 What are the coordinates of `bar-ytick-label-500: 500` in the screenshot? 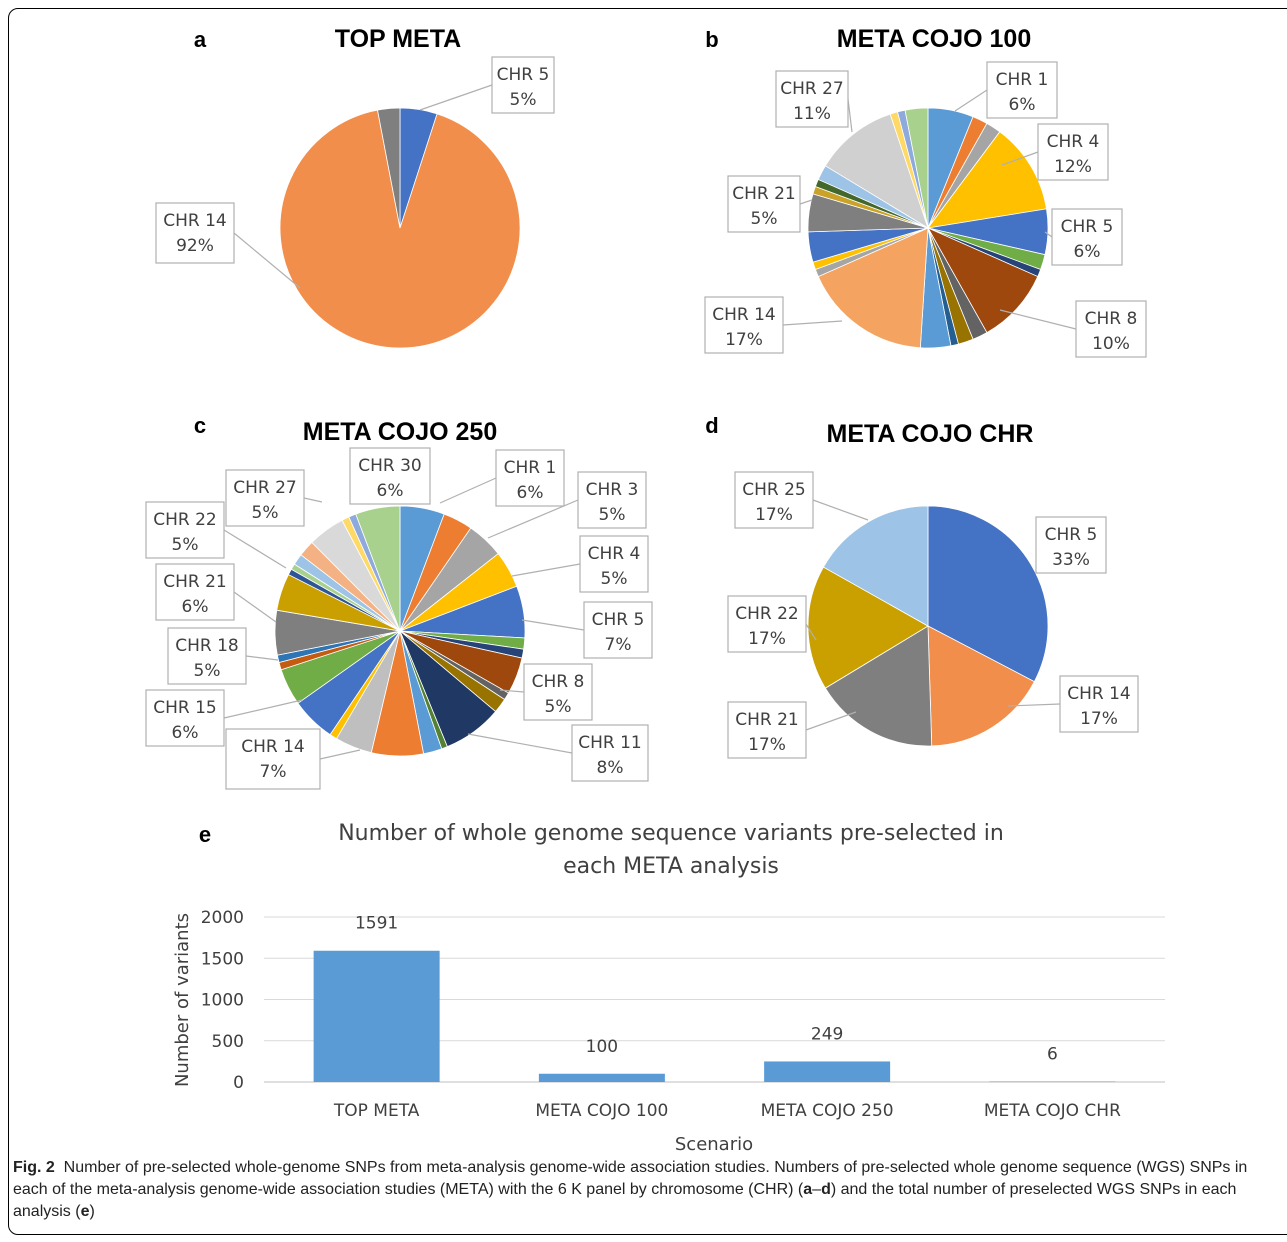 It's located at (228, 1042).